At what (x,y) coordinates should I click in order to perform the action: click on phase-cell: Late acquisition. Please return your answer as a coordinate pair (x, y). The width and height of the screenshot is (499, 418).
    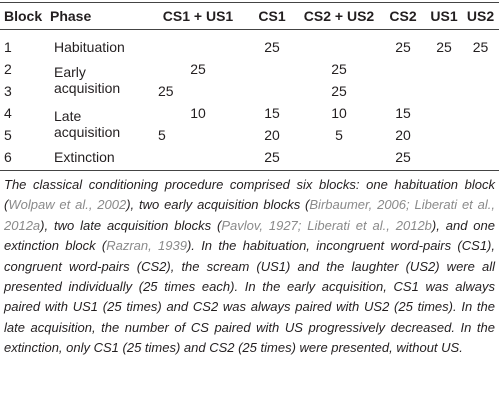
    Looking at the image, I should click on (87, 124).